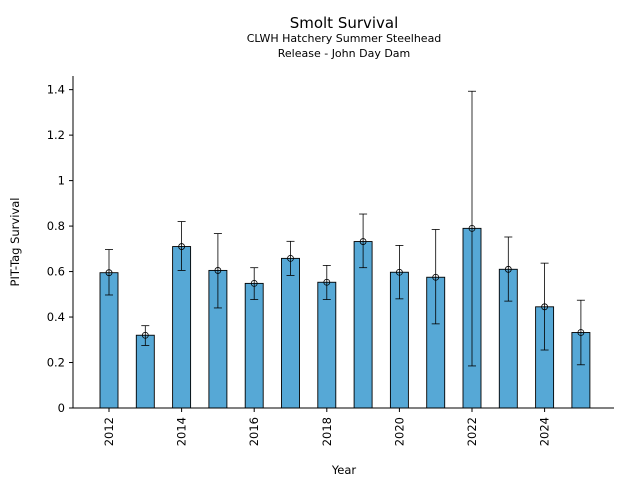 This screenshot has height=480, width=640. I want to click on error-bar-2012, so click(109, 272).